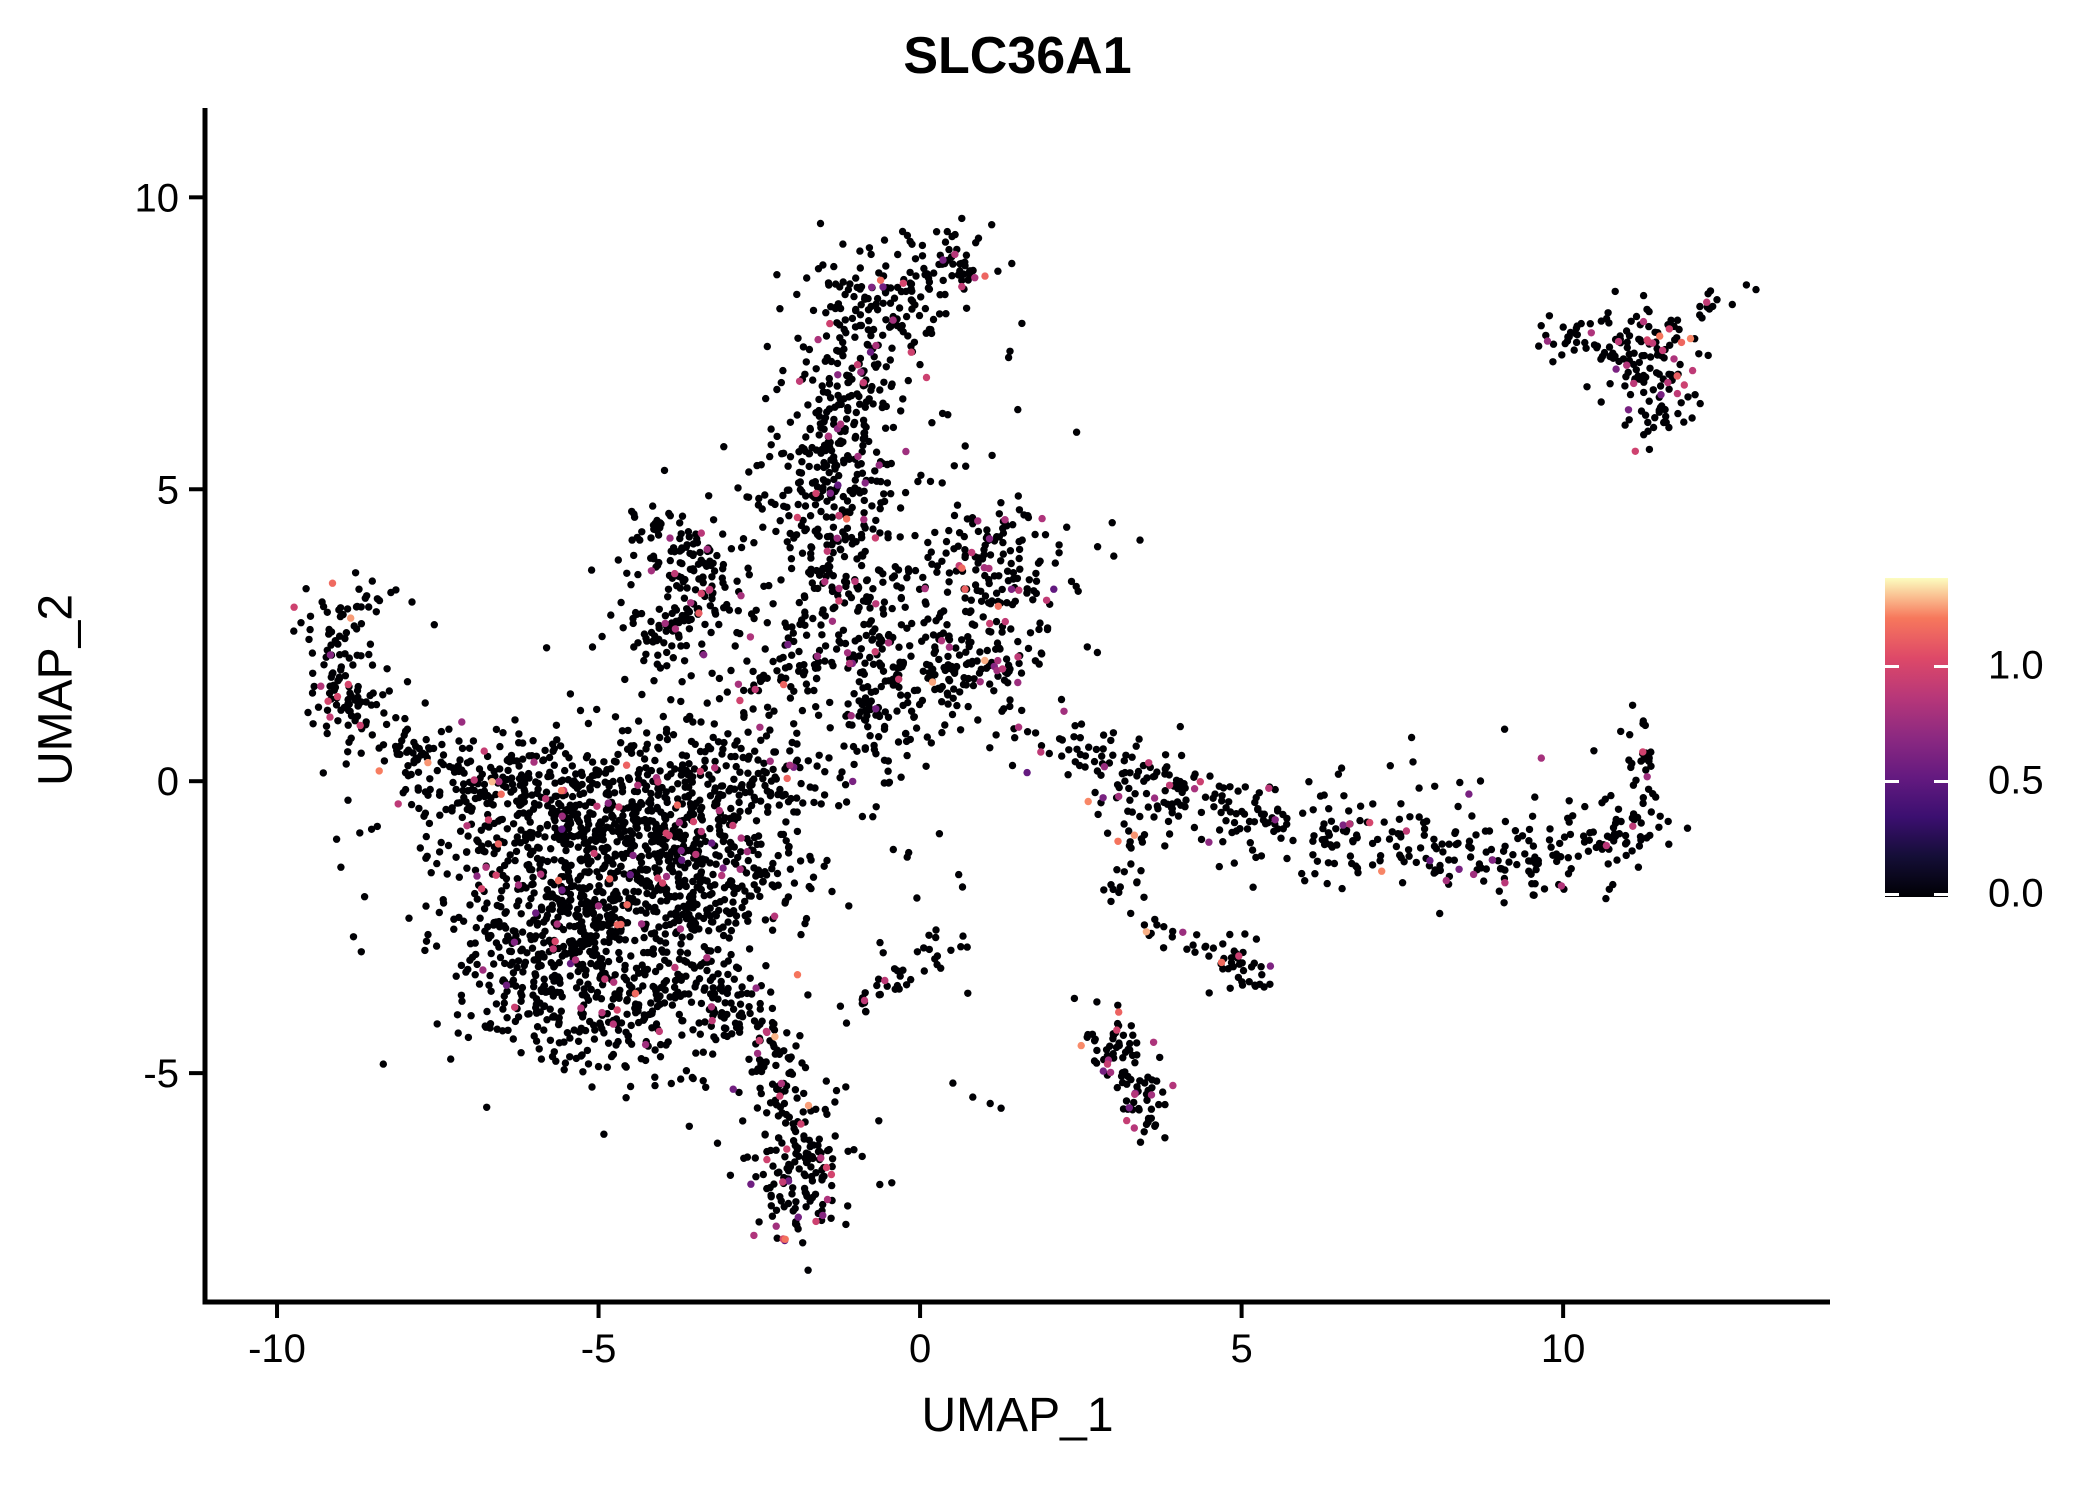 The image size is (2100, 1500). What do you see at coordinates (277, 1349) in the screenshot?
I see `x-tick-label: -10` at bounding box center [277, 1349].